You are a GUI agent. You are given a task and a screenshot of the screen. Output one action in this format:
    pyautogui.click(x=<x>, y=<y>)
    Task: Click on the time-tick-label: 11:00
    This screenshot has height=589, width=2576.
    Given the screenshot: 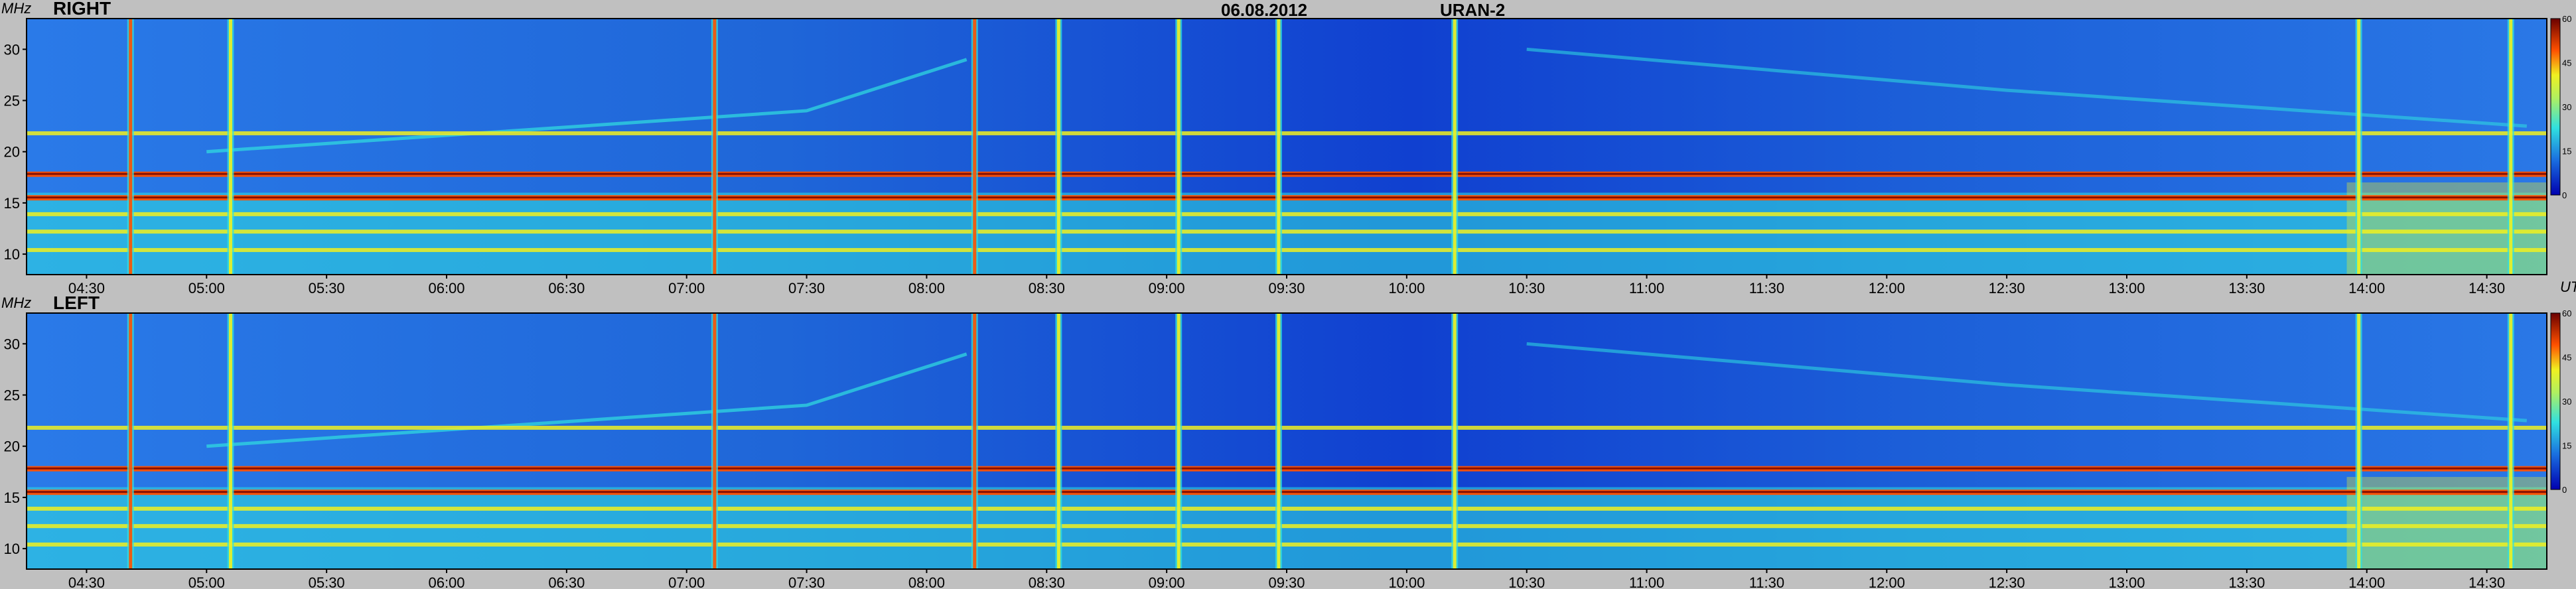 What is the action you would take?
    pyautogui.click(x=1647, y=581)
    